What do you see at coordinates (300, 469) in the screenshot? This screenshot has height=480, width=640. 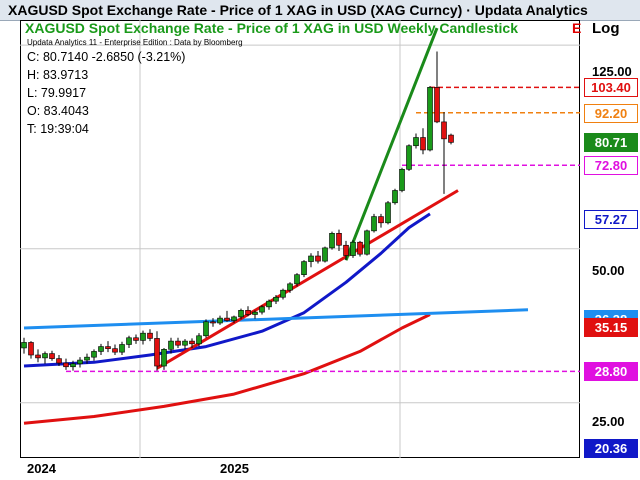 I see `x-axis: 2024 2025` at bounding box center [300, 469].